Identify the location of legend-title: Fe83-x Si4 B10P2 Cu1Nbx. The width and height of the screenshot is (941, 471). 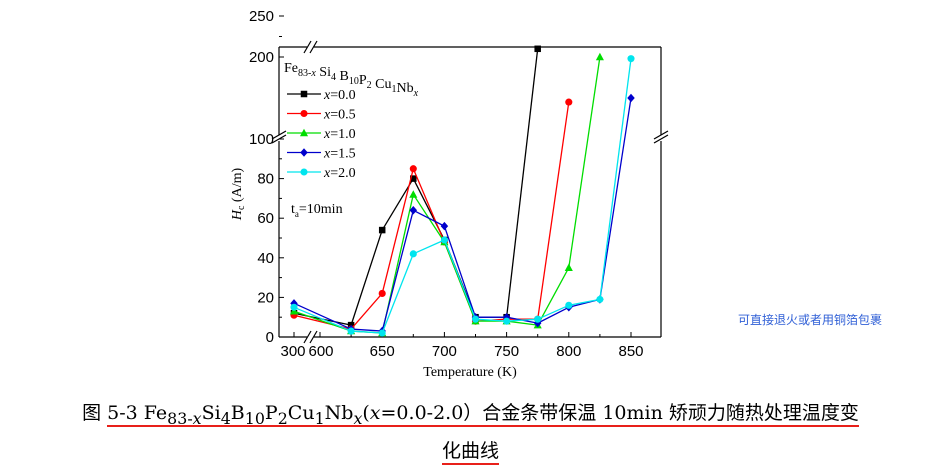
(351, 80).